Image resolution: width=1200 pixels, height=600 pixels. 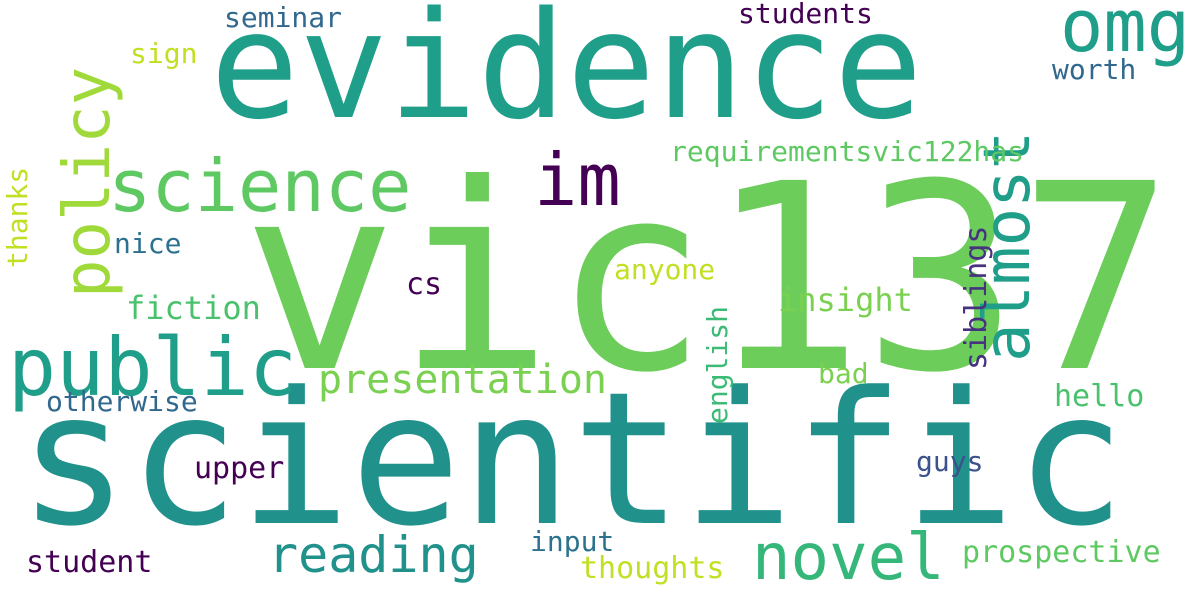 What do you see at coordinates (848, 558) in the screenshot?
I see `word-novel: novel` at bounding box center [848, 558].